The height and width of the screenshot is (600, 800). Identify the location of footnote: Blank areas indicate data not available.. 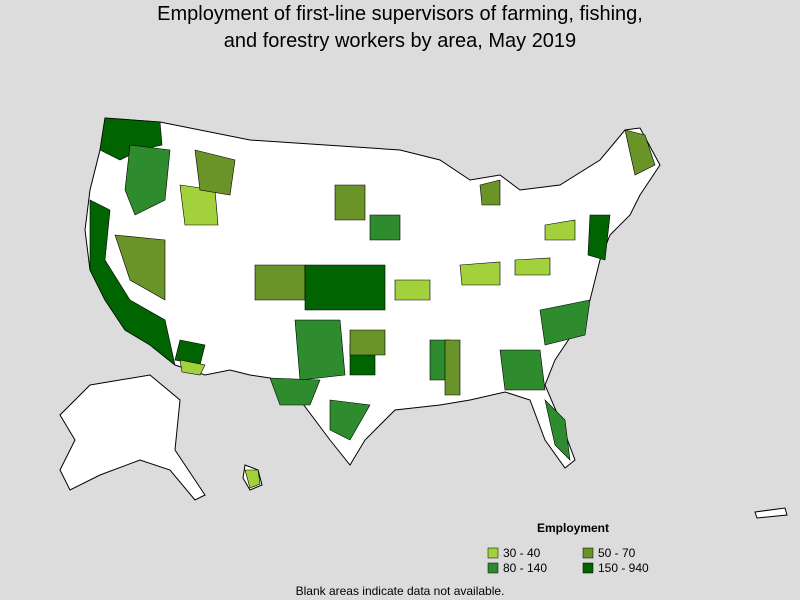
(400, 591).